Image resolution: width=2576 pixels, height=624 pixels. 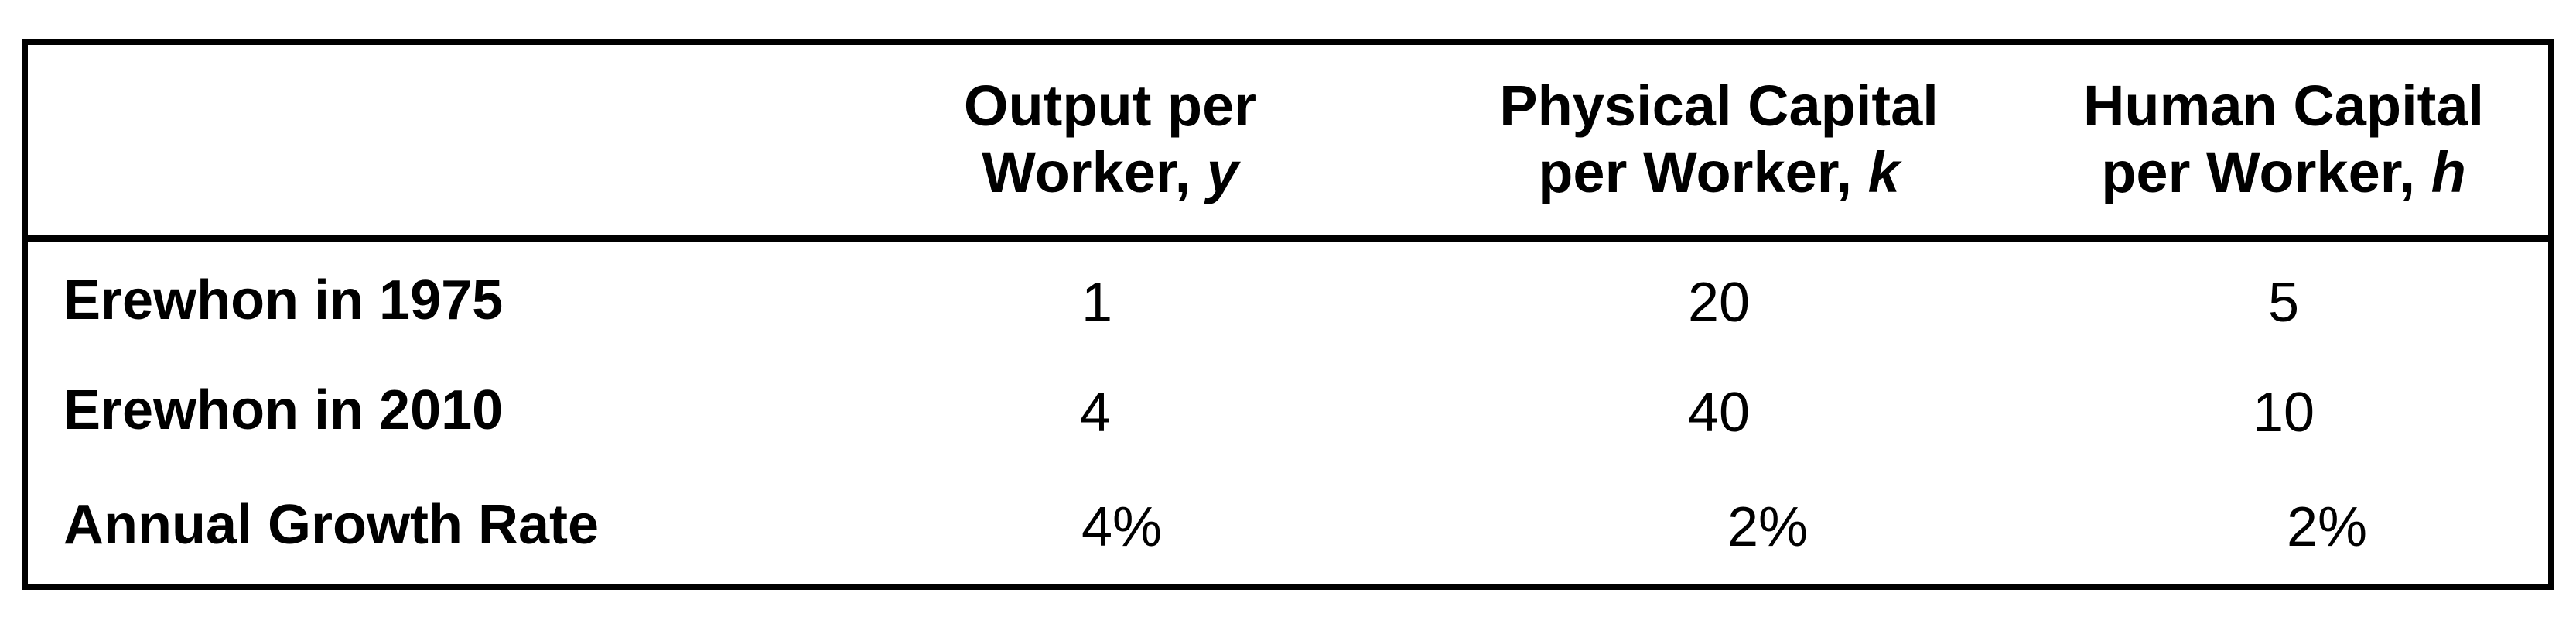 I want to click on row-label-2010: Erewhon in 2010, so click(x=283, y=410).